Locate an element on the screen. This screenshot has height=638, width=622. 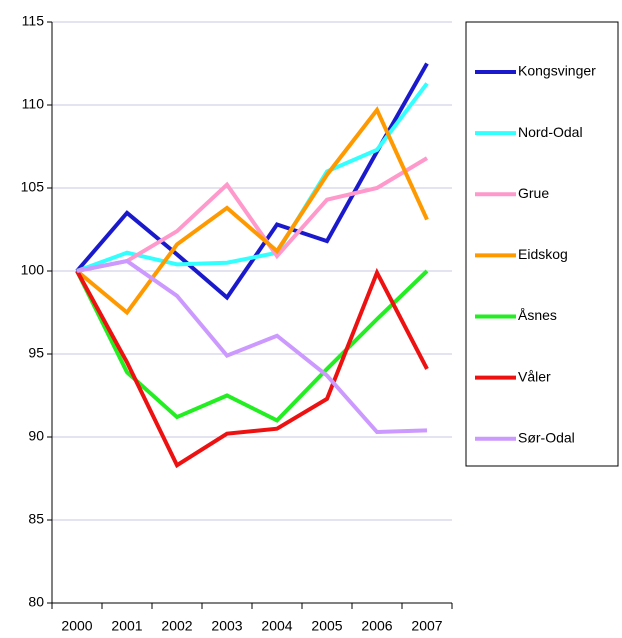
series-line is located at coordinates (252, 214).